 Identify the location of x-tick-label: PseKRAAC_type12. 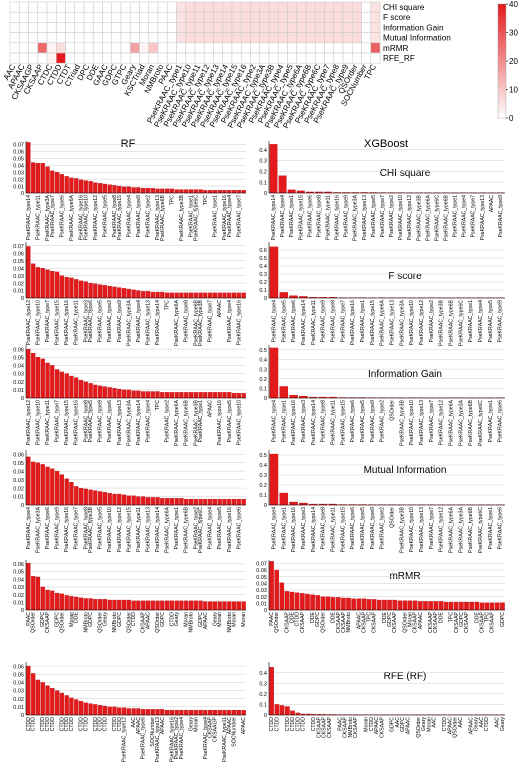
(442, 422).